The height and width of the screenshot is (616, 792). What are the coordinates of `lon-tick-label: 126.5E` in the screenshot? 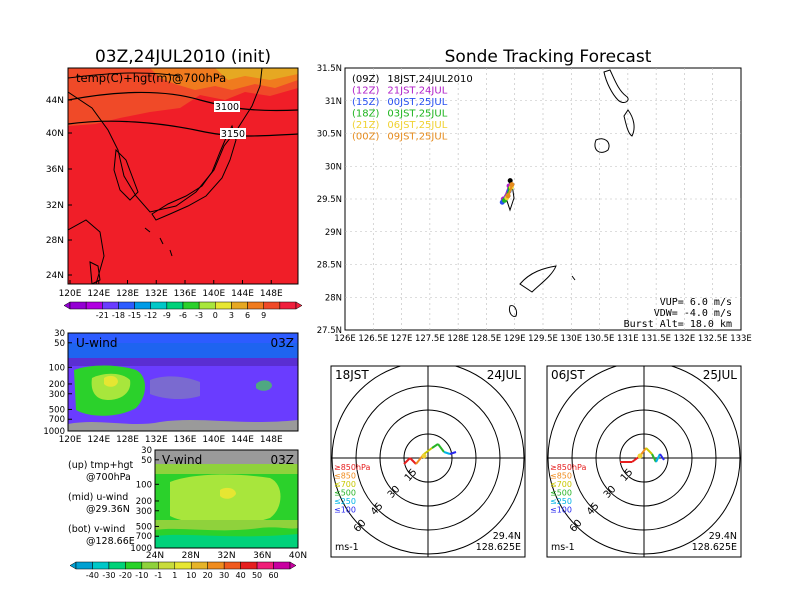 It's located at (373, 339).